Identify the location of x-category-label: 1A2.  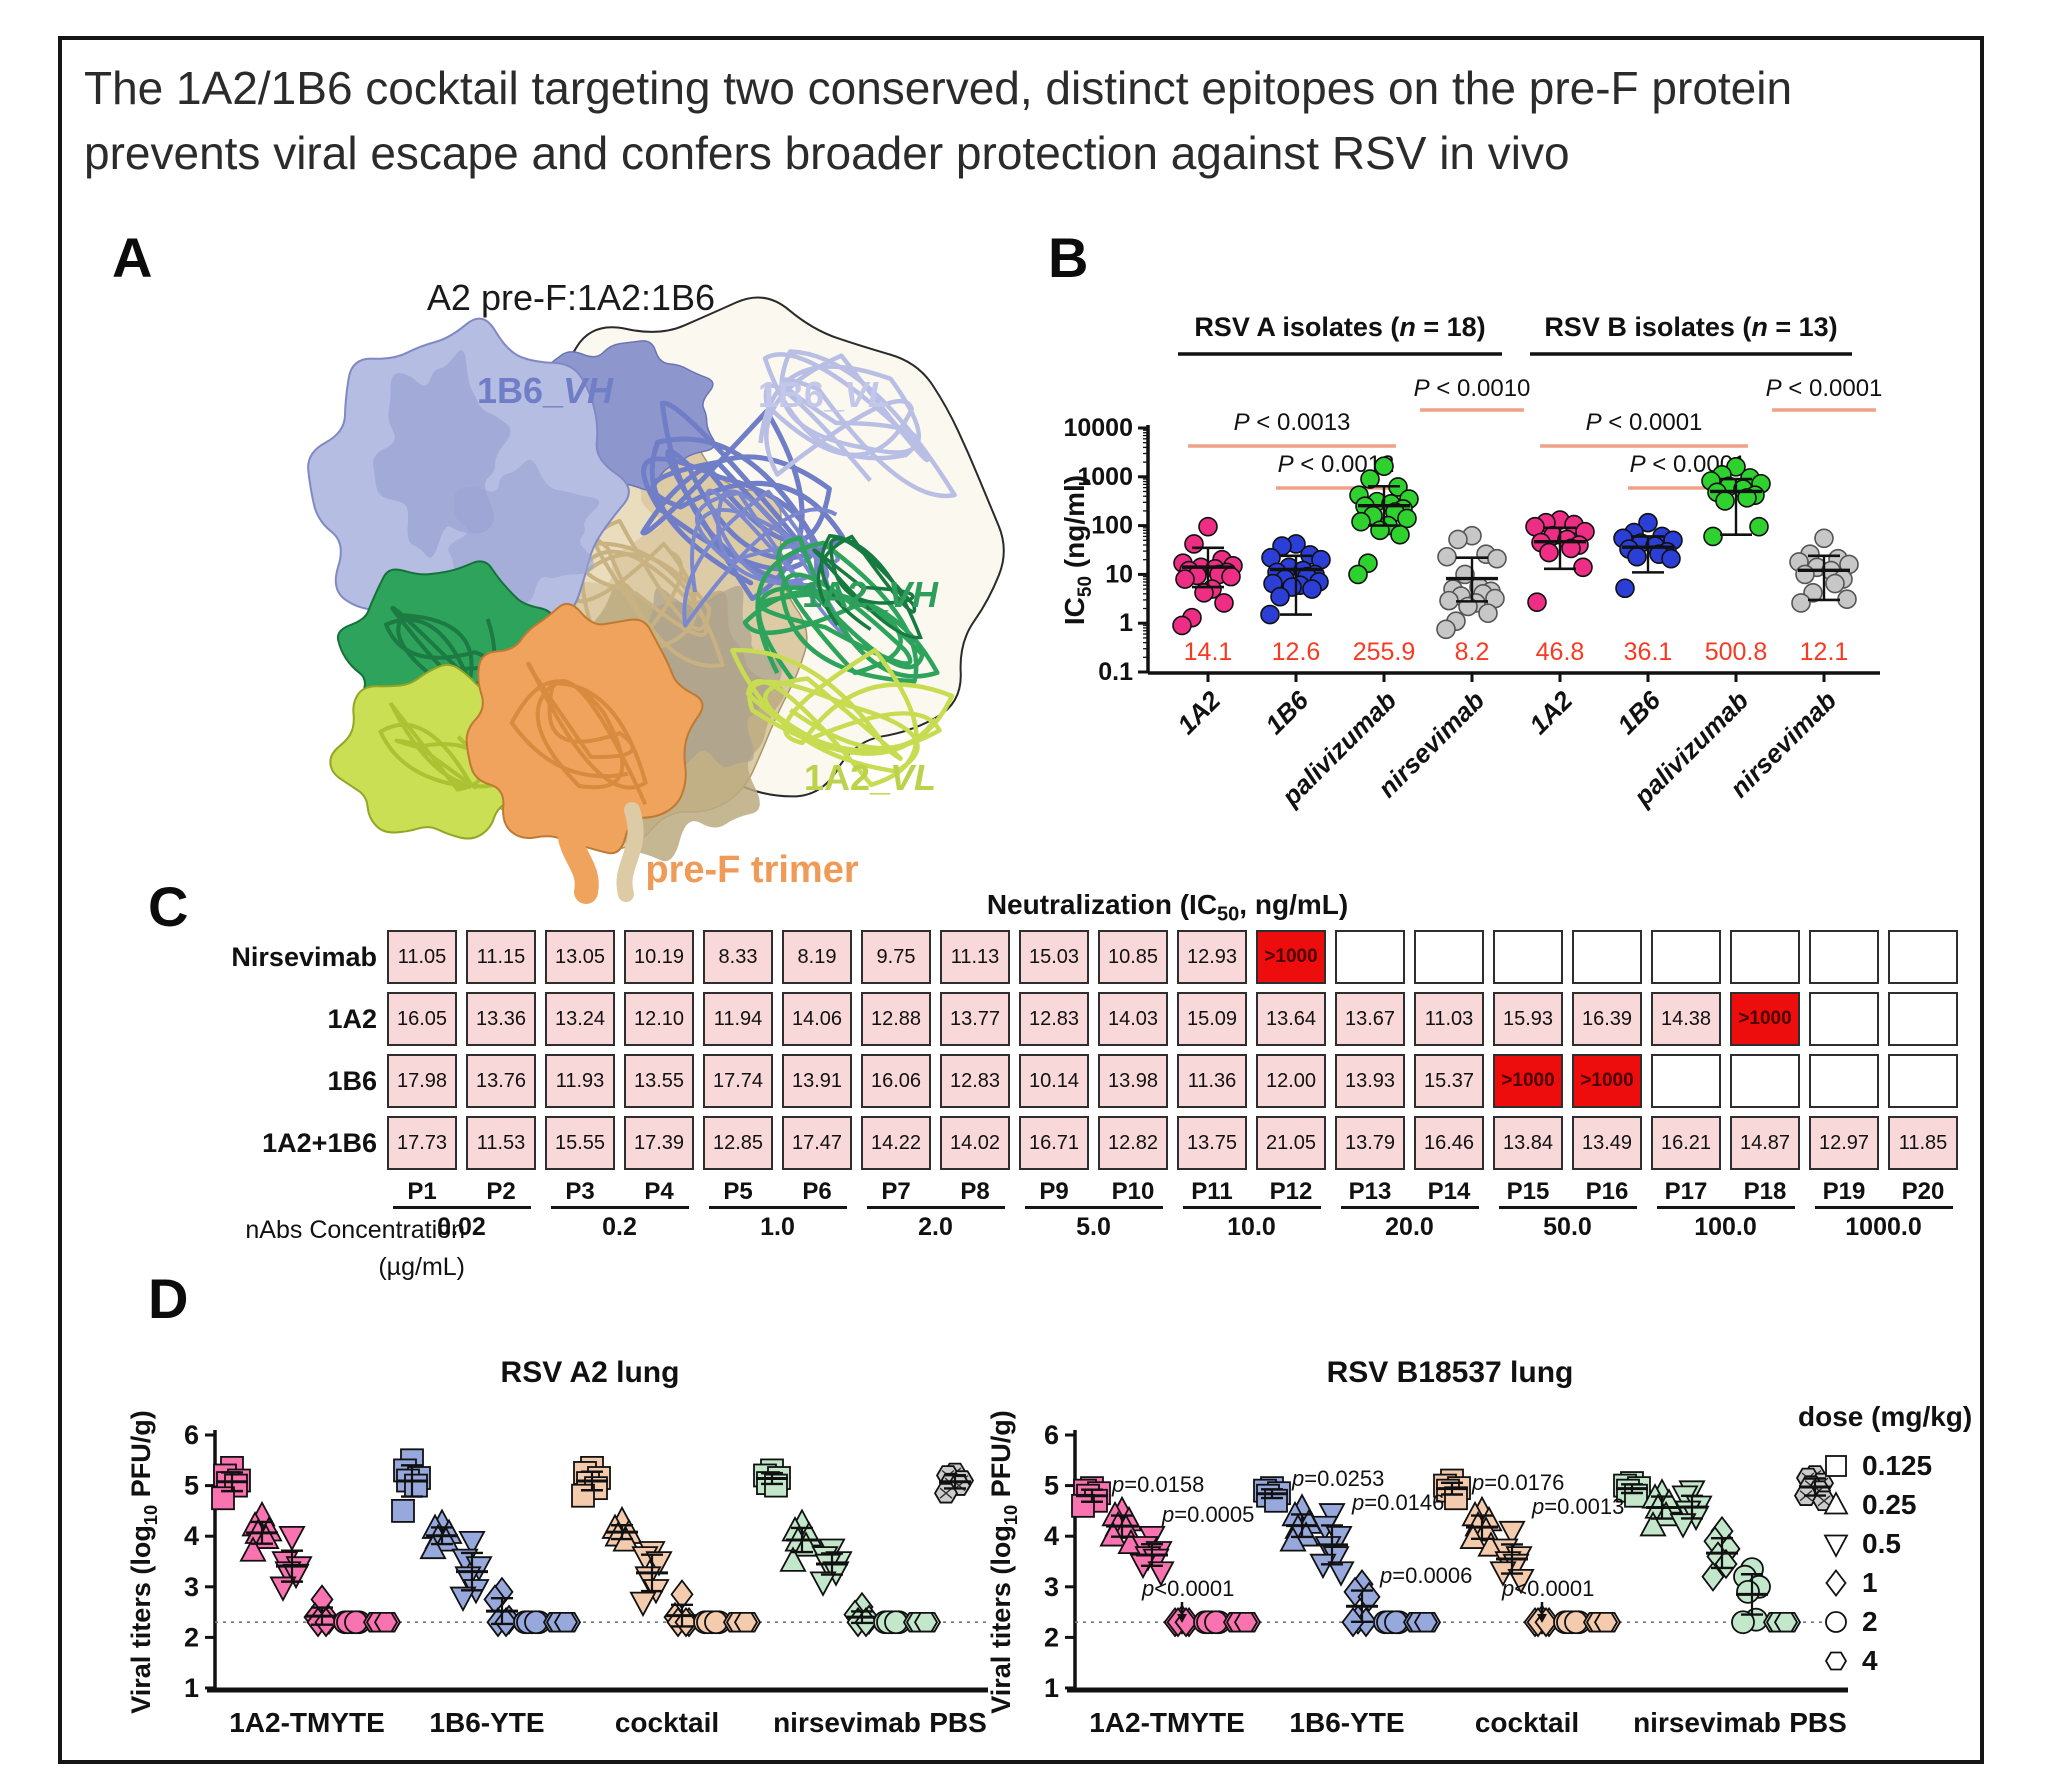
(1550, 712).